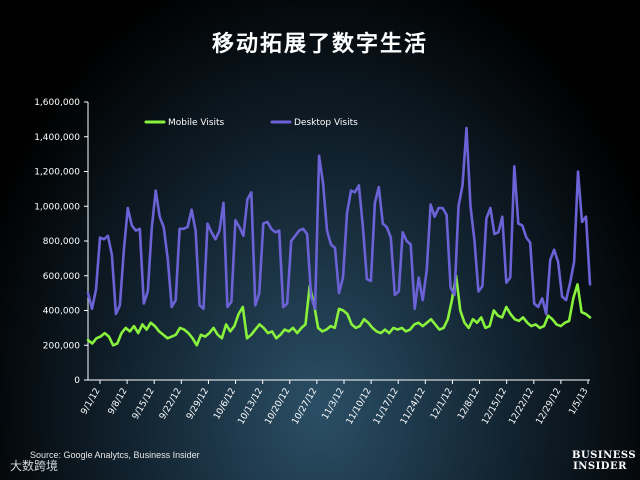 The width and height of the screenshot is (640, 480). Describe the element at coordinates (469, 404) in the screenshot. I see `x-tick-label: 12/8/12` at that location.